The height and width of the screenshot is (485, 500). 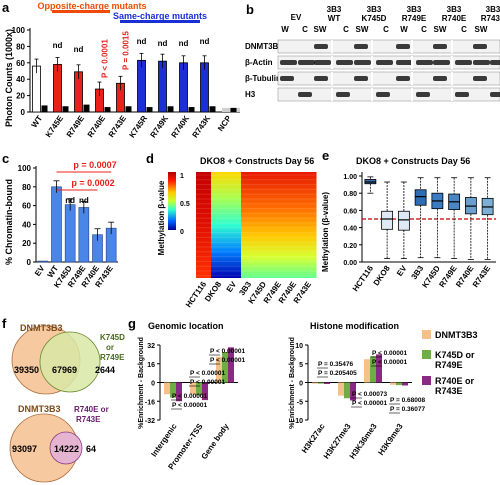 What do you see at coordinates (180, 127) in the screenshot?
I see `a-category-label: R740K` at bounding box center [180, 127].